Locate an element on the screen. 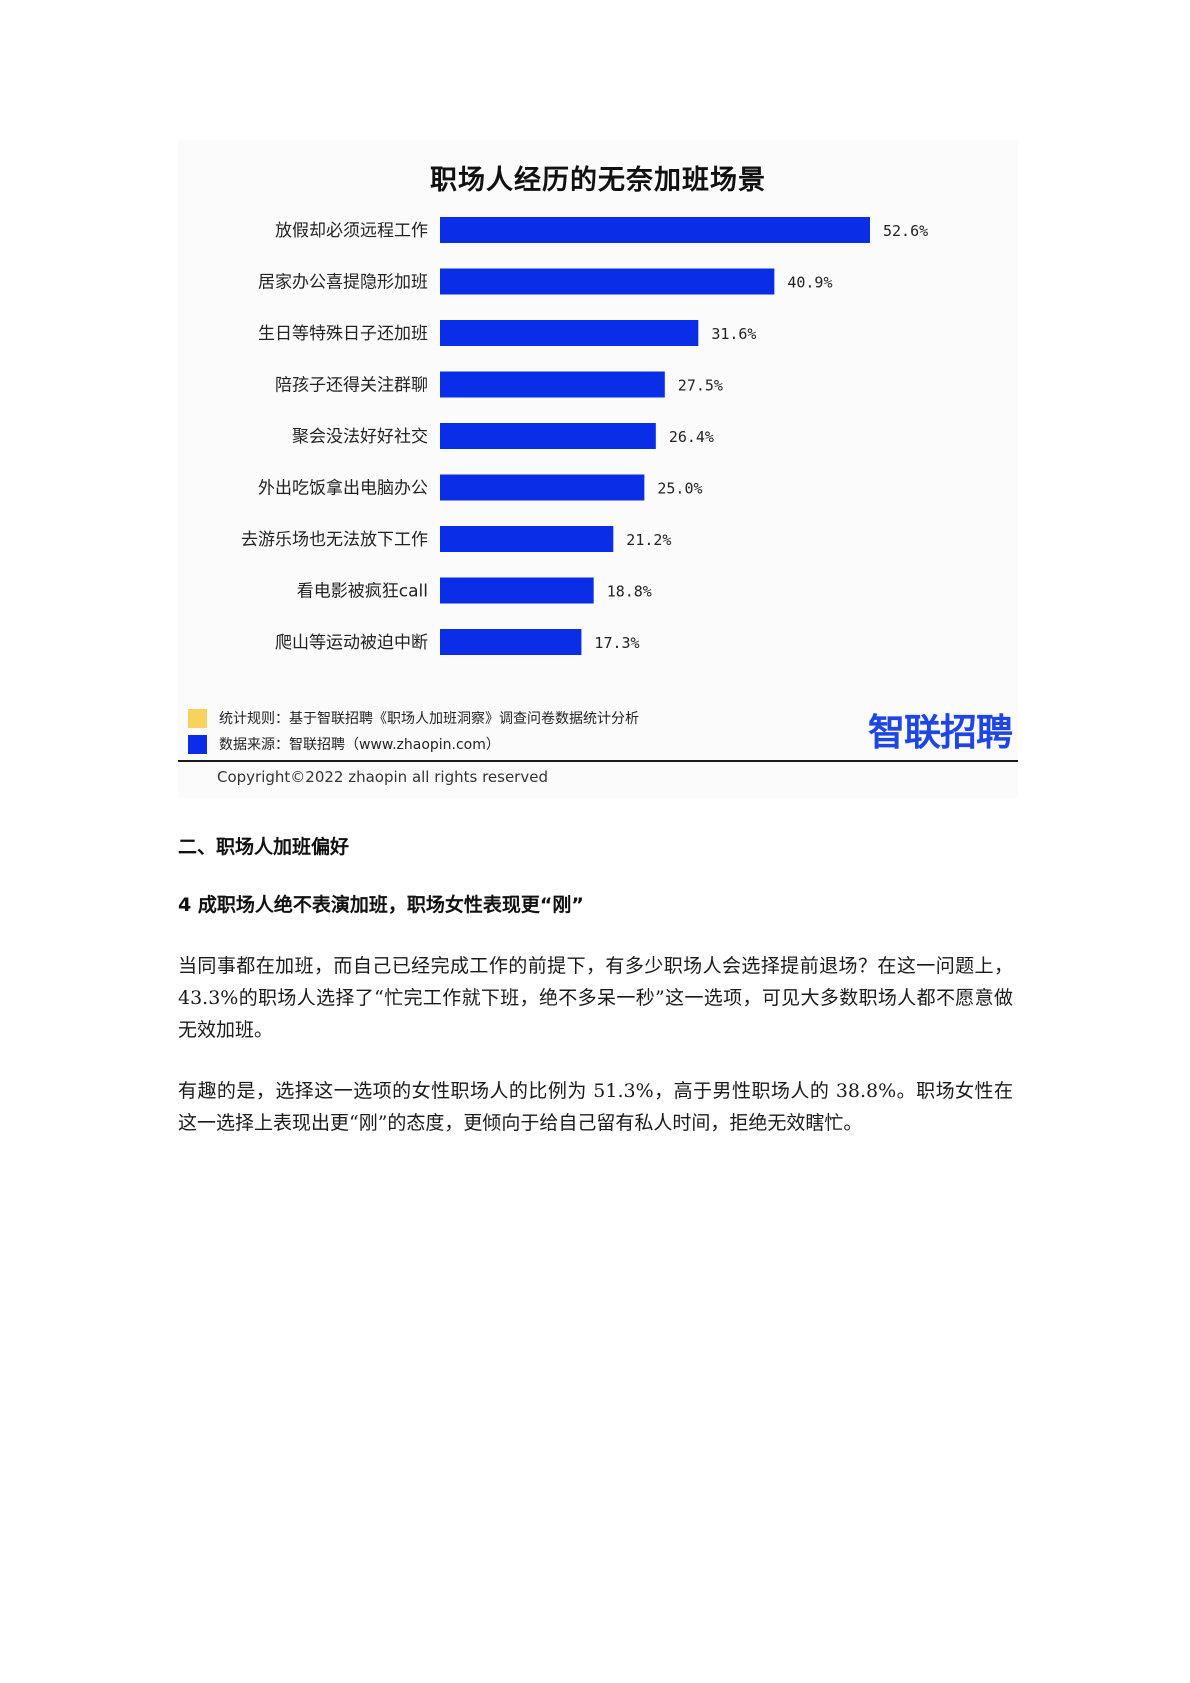 Image resolution: width=1190 pixels, height=1683 pixels. value-label: 31.6% is located at coordinates (733, 334).